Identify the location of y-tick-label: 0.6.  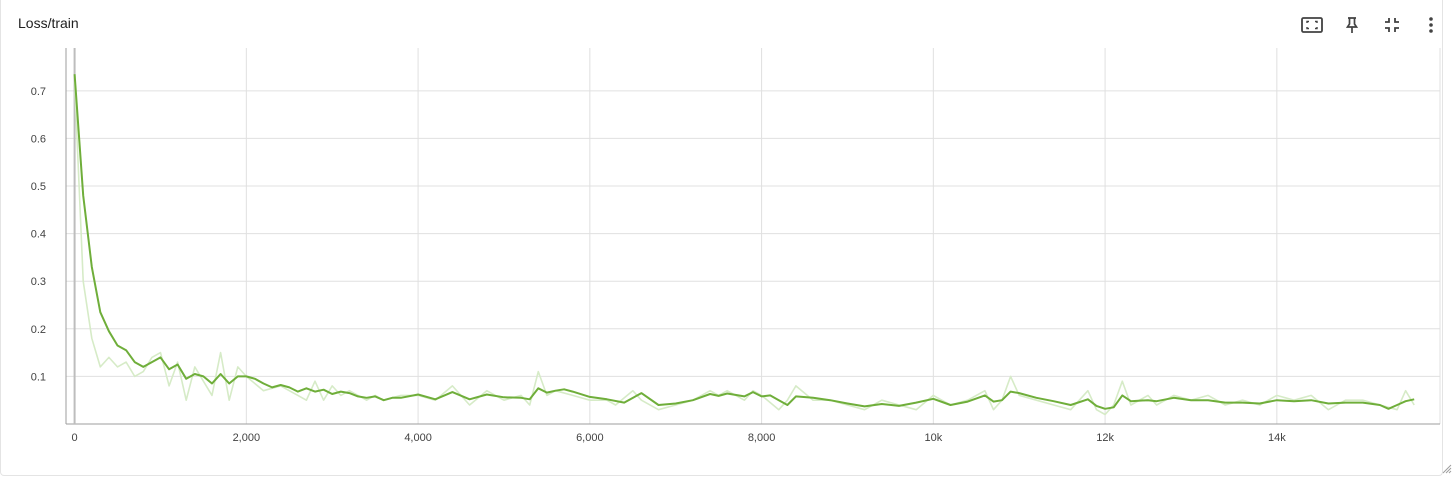
(38, 139).